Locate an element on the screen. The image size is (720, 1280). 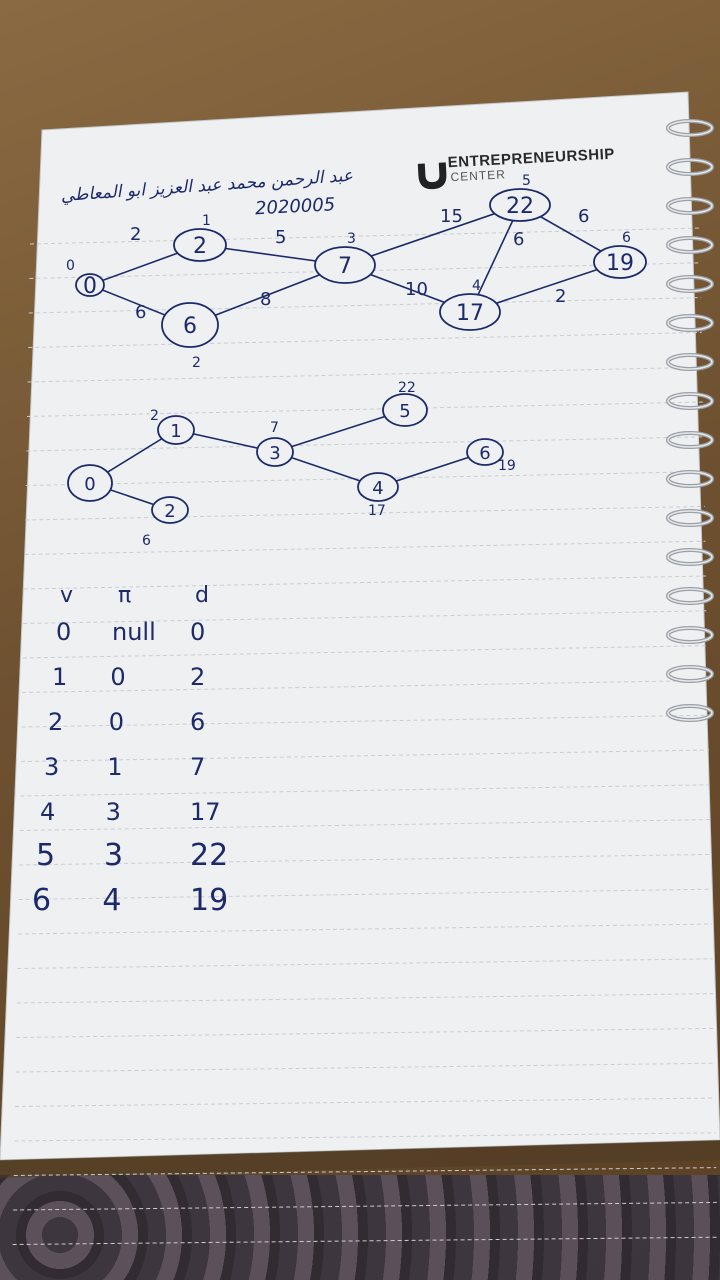
table-row: 2 0 6 is located at coordinates (126, 722).